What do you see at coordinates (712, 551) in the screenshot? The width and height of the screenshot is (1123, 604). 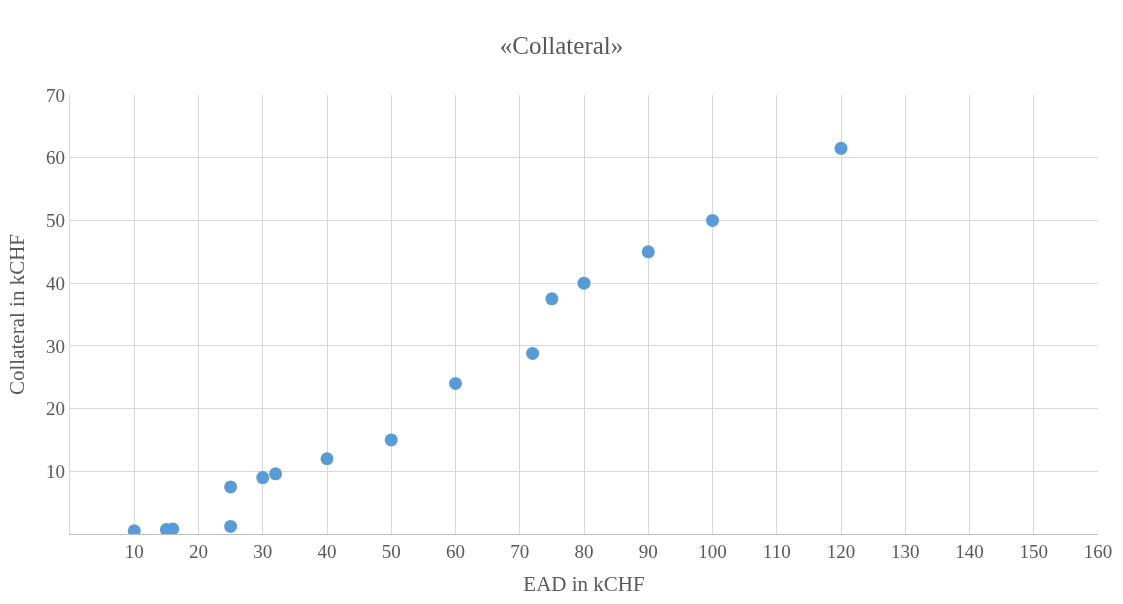 I see `x-tick-label: 100` at bounding box center [712, 551].